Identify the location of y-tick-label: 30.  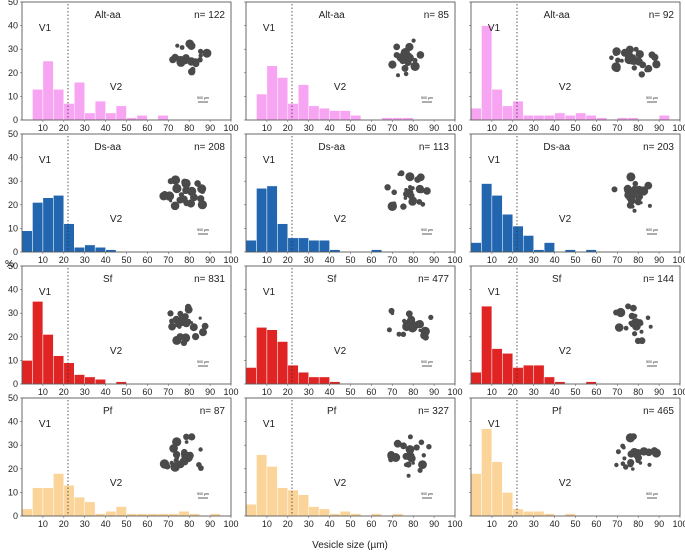
(13, 49).